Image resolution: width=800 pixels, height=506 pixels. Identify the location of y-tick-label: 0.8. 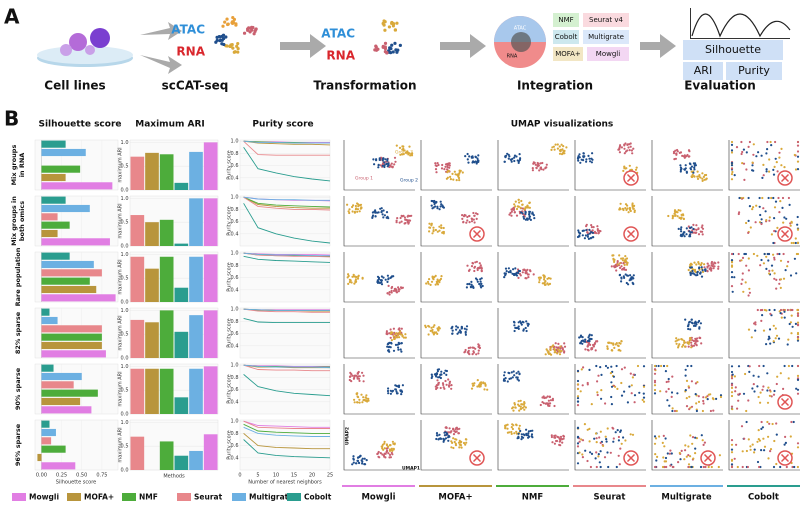
(235, 434).